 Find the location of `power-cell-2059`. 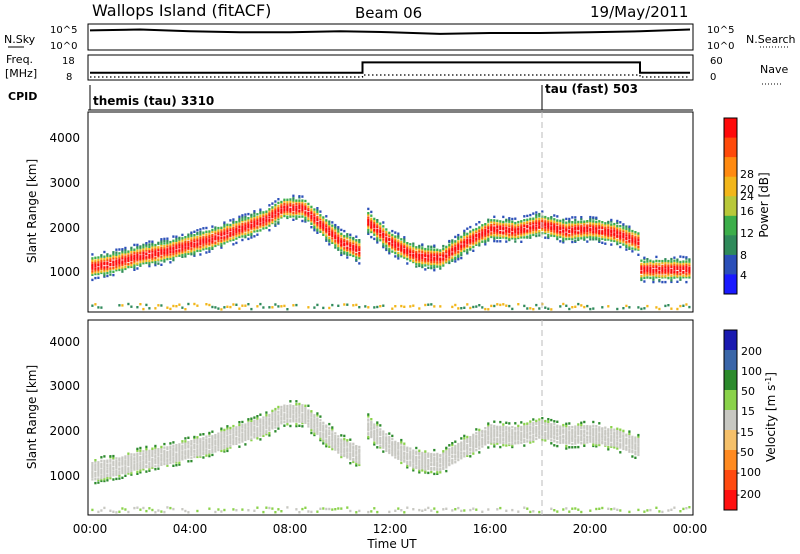

power-cell-2059 is located at coordinates (632, 241).